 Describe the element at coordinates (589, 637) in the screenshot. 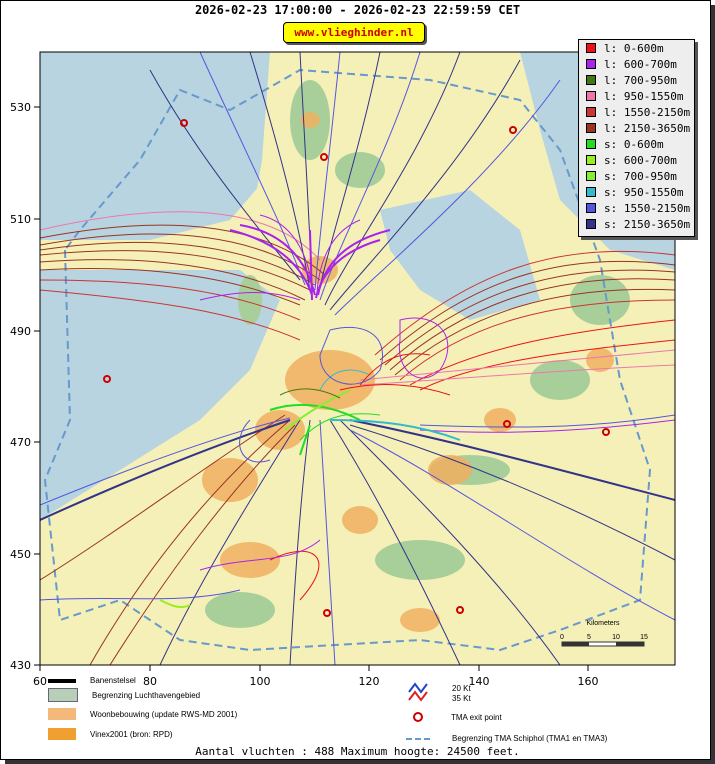

I see `scale-tick: 5` at that location.